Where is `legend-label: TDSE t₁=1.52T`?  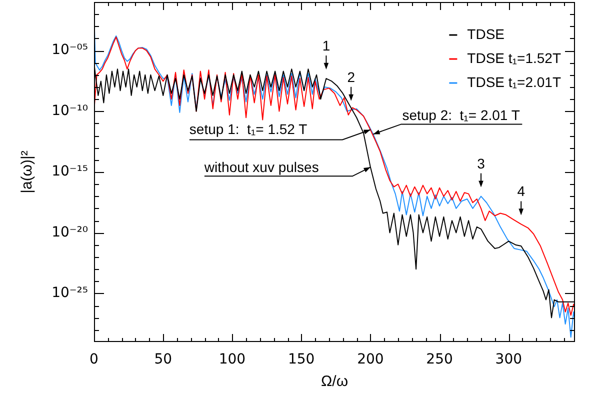
legend-label: TDSE t₁=1.52T is located at coordinates (514, 58).